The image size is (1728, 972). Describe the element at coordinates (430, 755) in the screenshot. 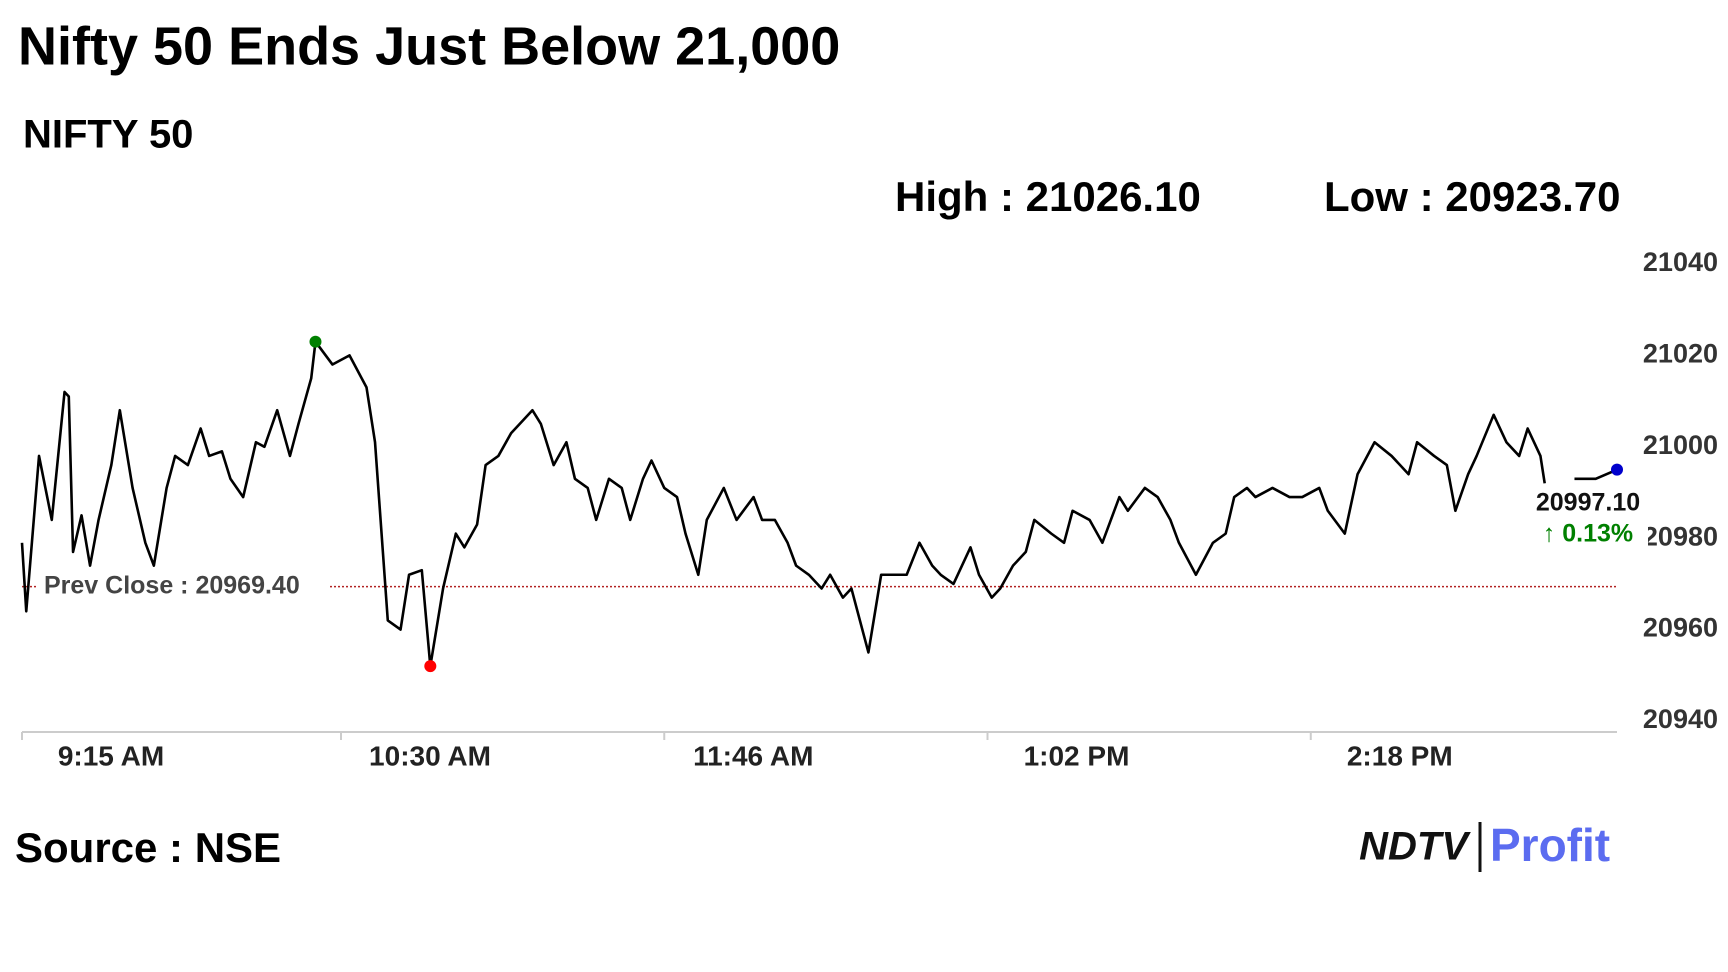

I see `x-tick-label: 10:30 AM` at that location.